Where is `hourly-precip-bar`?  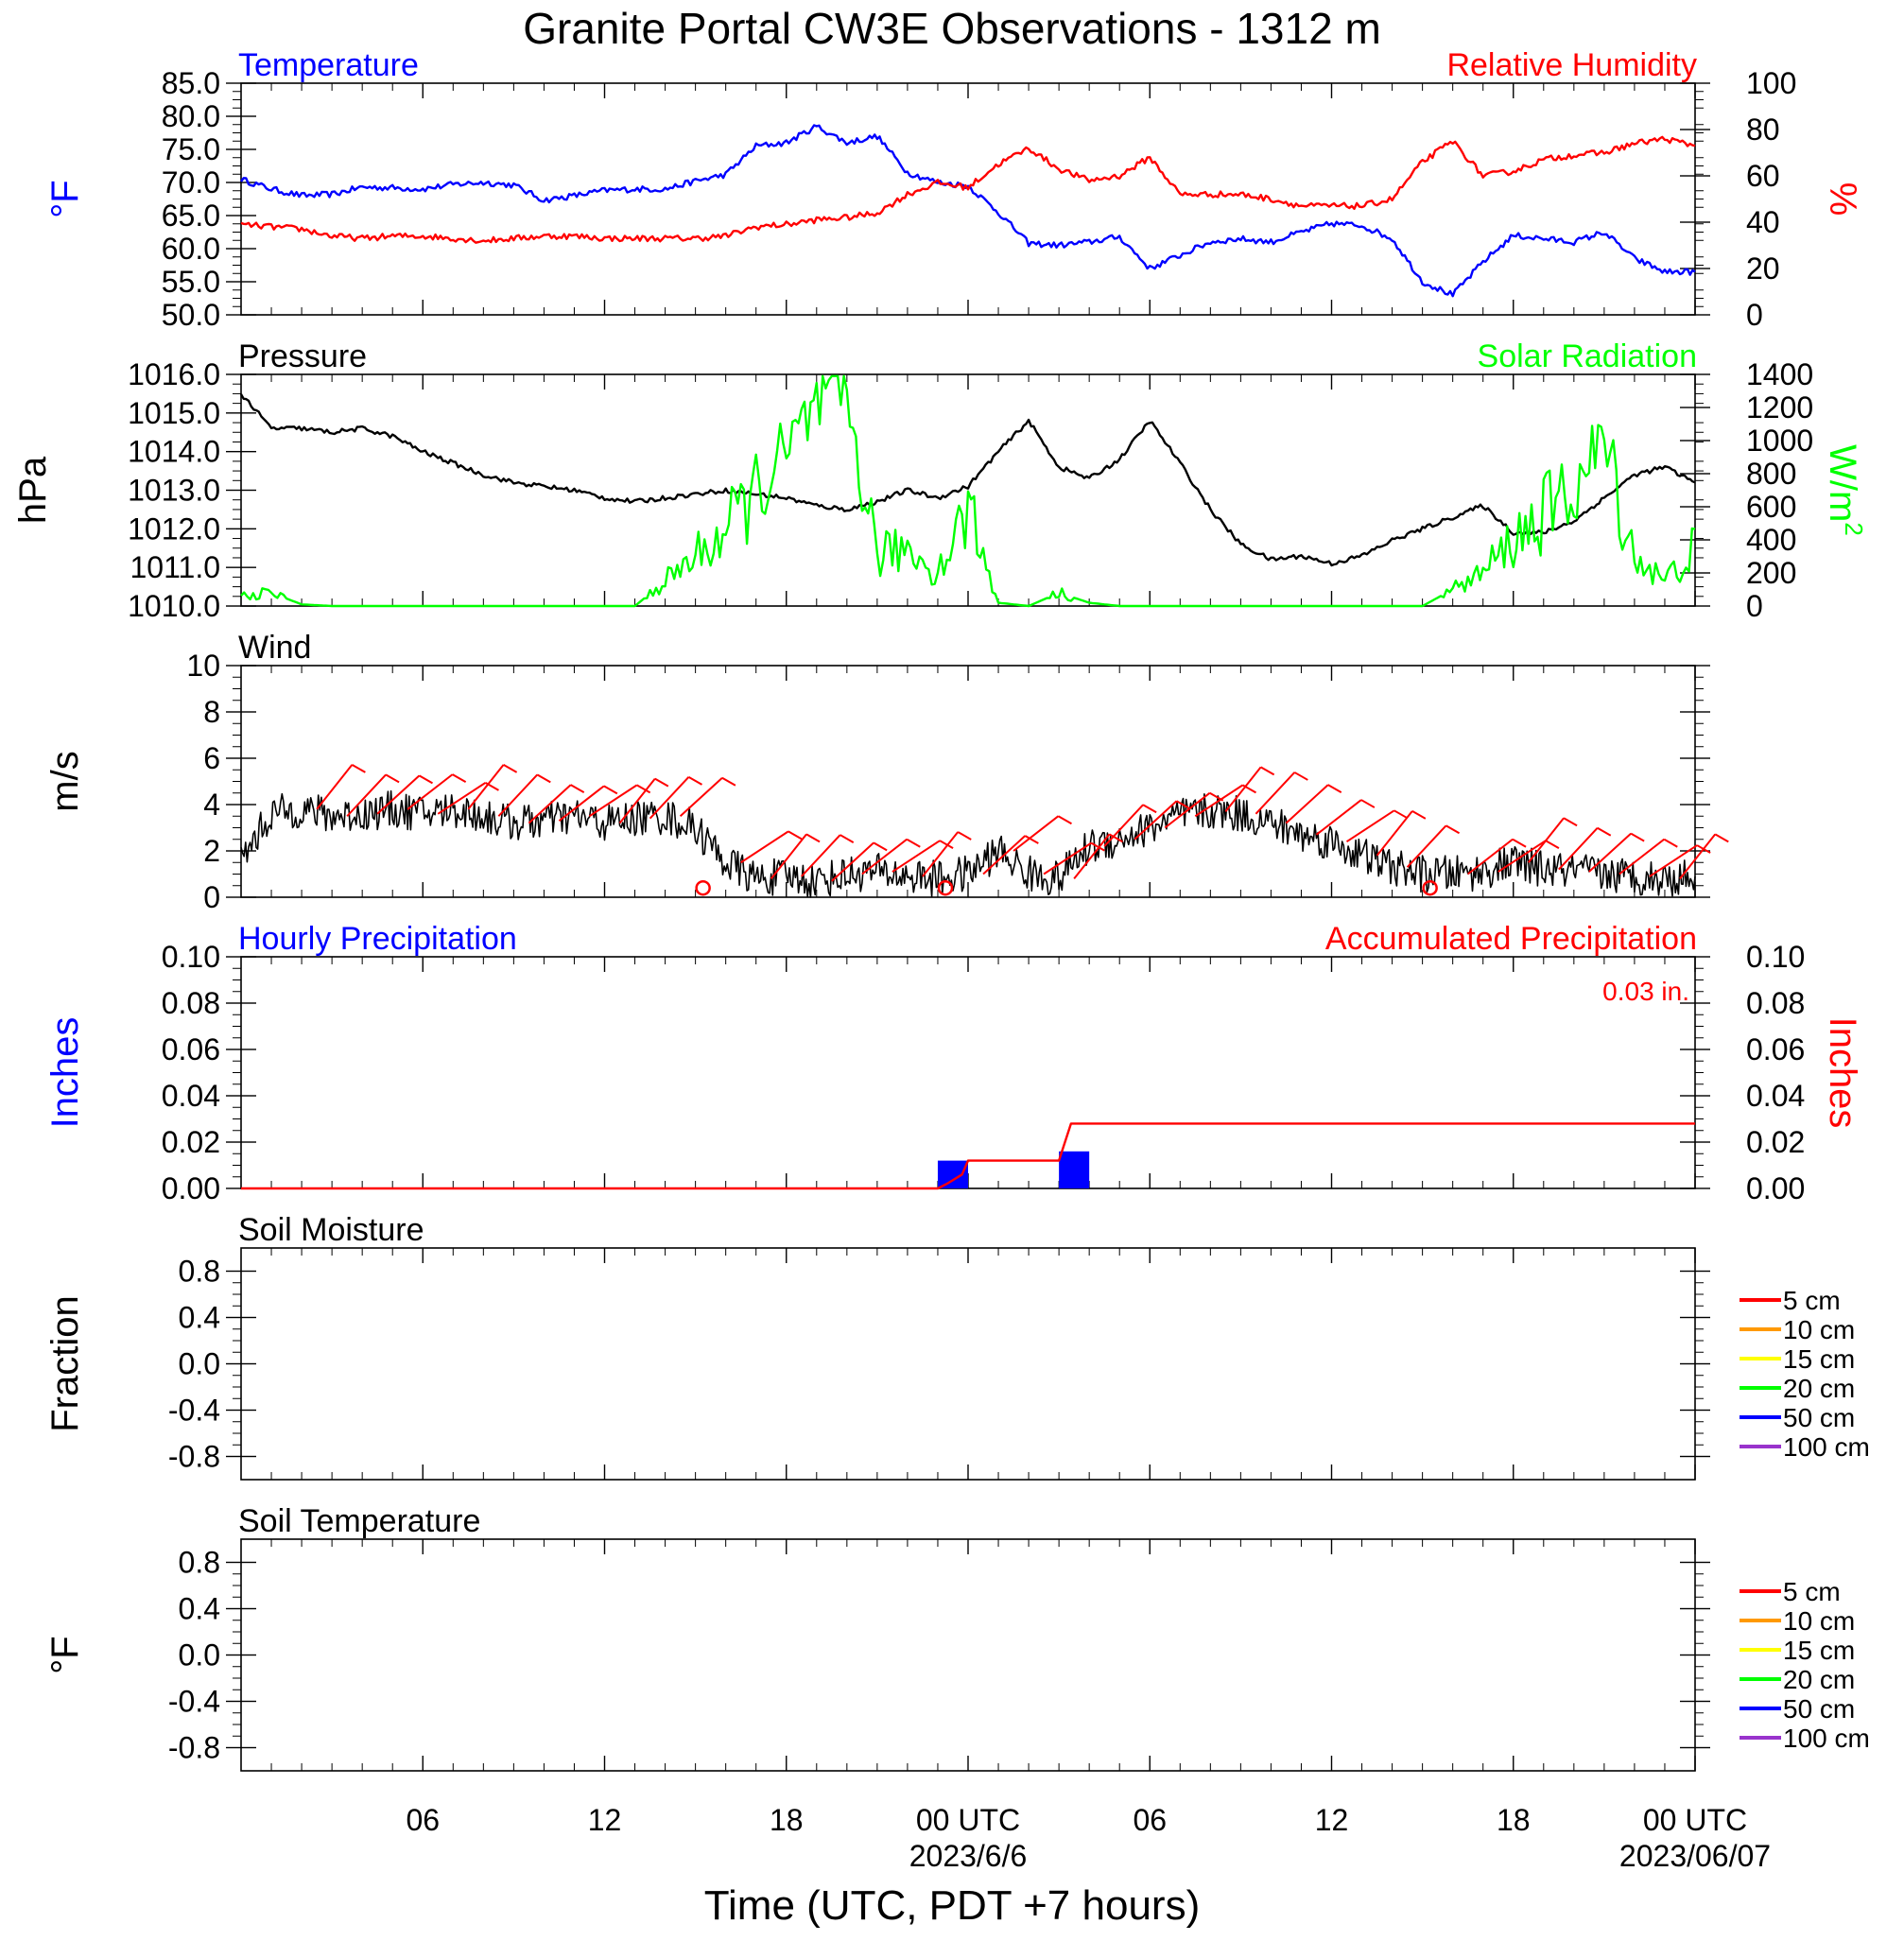 hourly-precip-bar is located at coordinates (952, 1174).